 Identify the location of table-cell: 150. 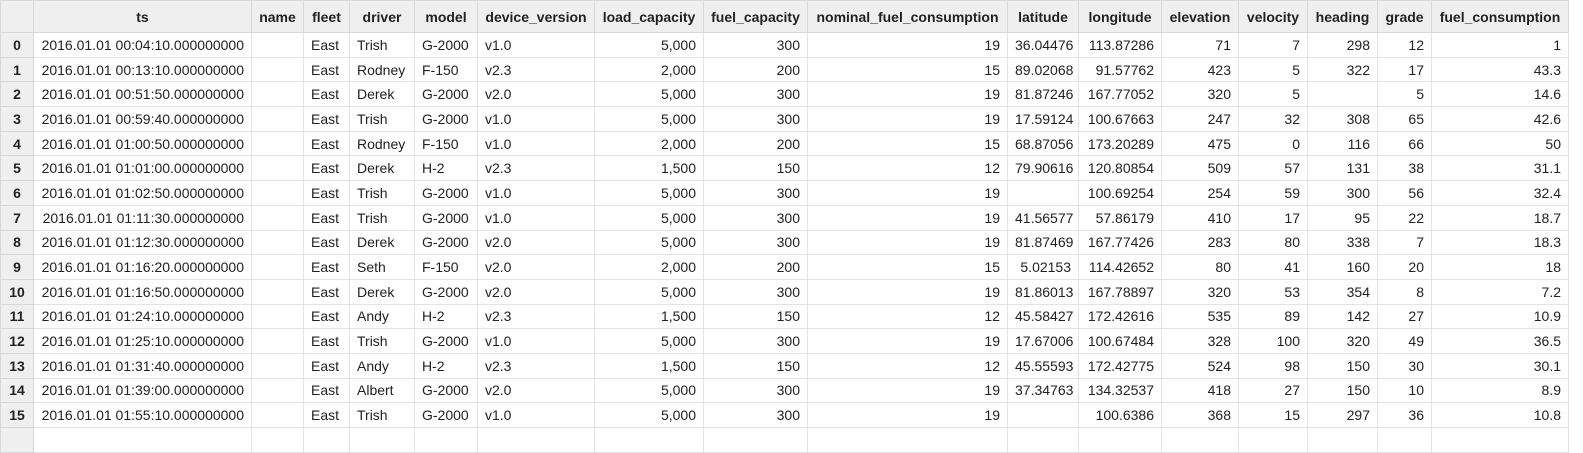
(1342, 365).